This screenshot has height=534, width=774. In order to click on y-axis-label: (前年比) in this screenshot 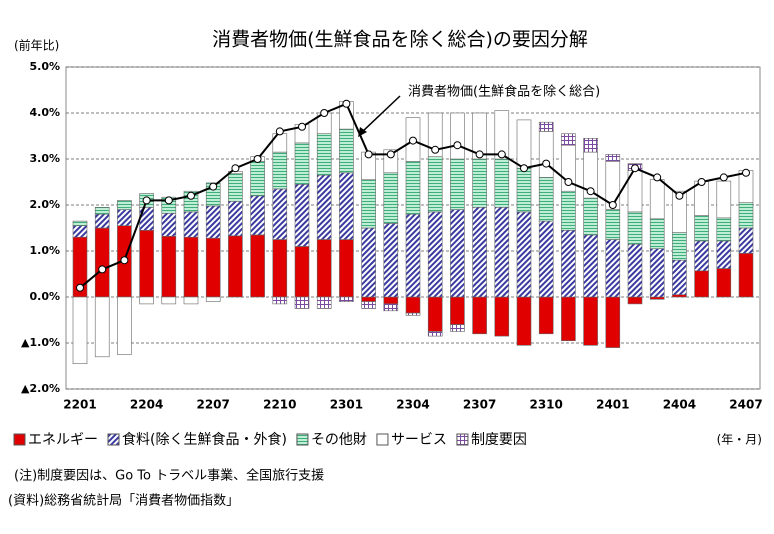, I will do `click(36, 45)`.